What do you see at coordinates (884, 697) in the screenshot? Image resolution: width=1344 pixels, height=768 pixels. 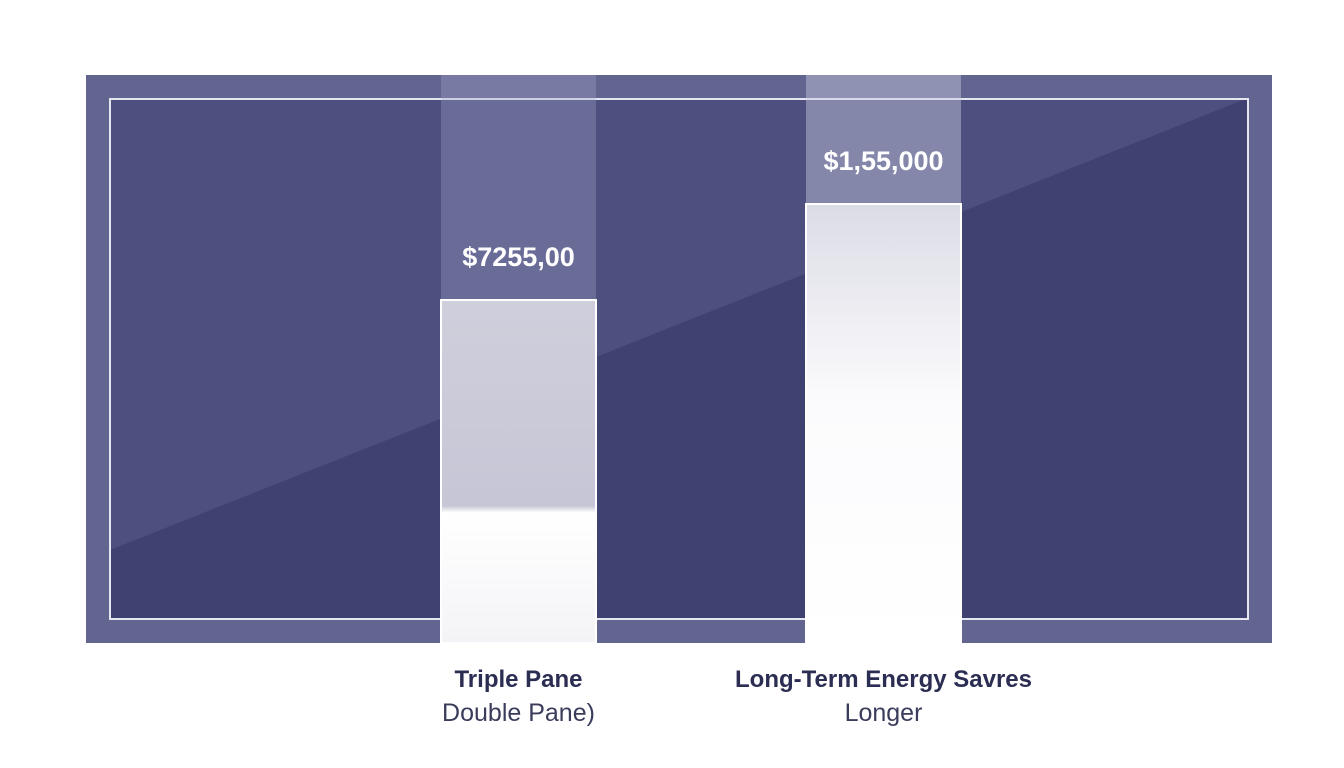 I see `category-label-2: Long-Term Energy Savres Longer` at bounding box center [884, 697].